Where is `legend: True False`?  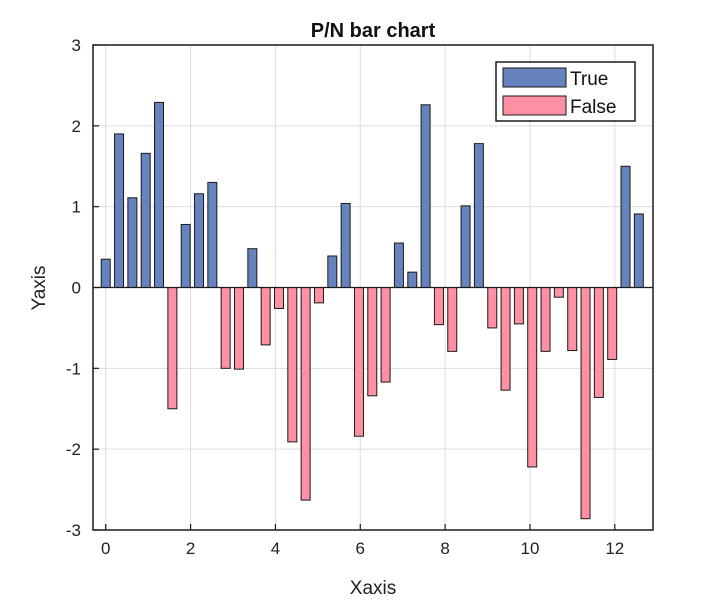 legend: True False is located at coordinates (565, 91).